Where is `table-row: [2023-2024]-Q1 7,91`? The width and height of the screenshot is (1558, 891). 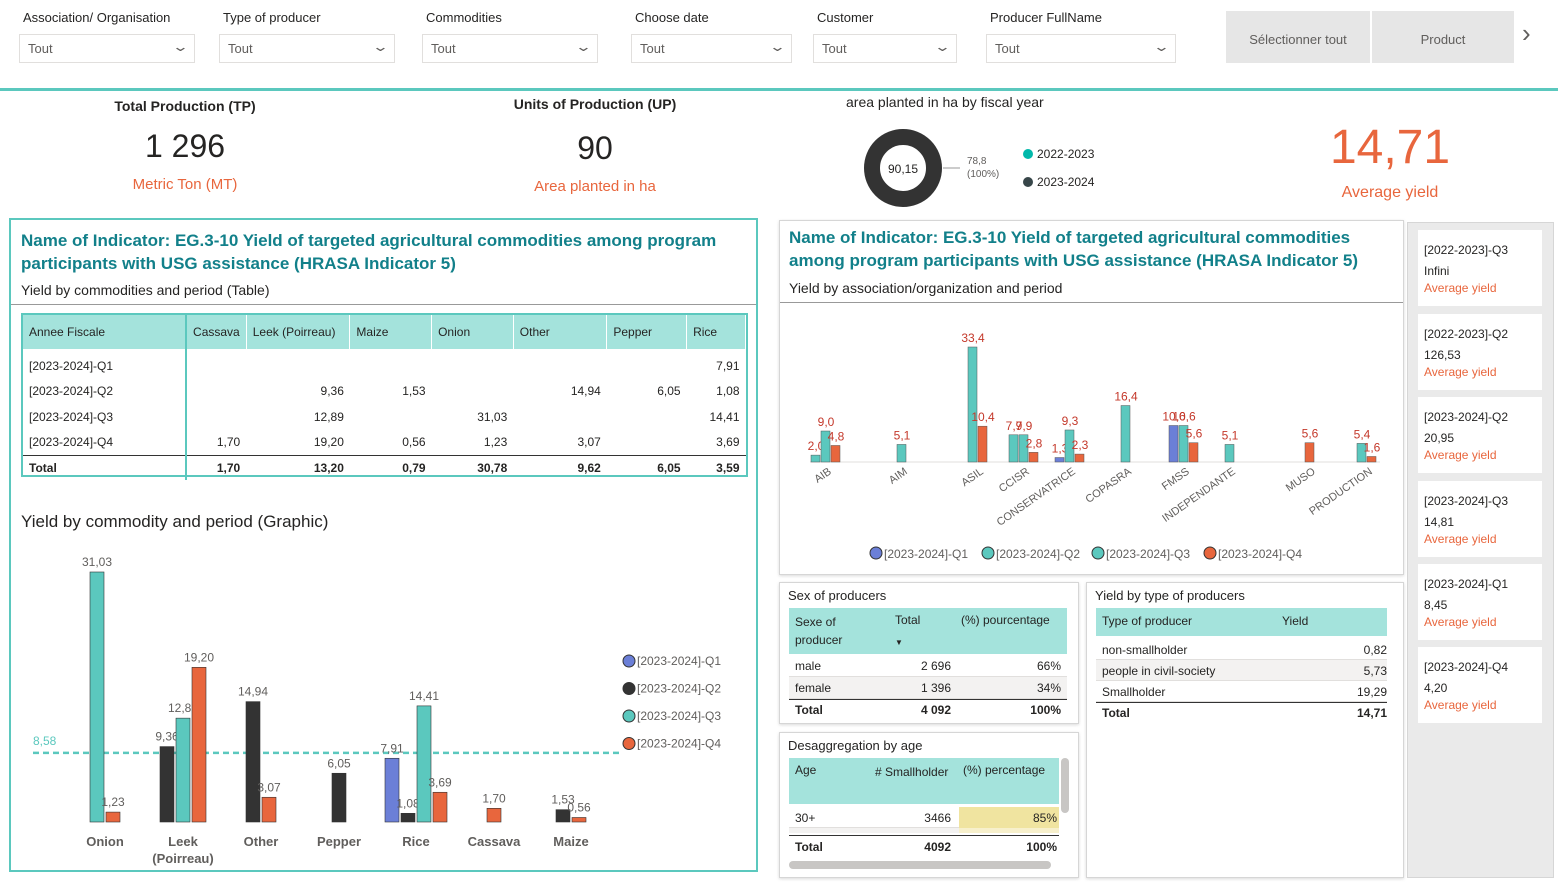
table-row: [2023-2024]-Q1 7,91 is located at coordinates (384, 366).